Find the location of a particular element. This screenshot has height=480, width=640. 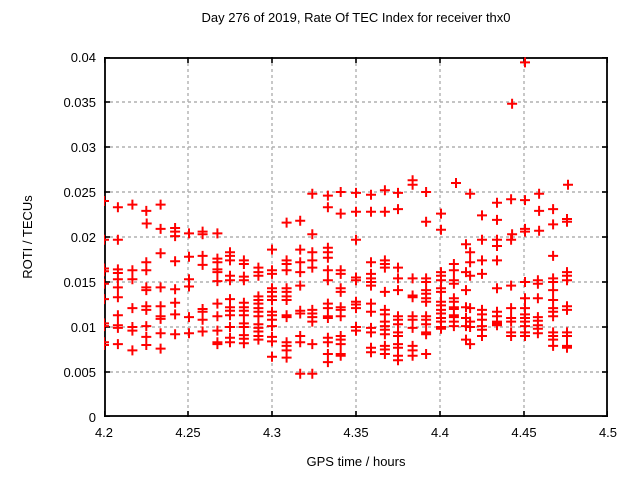

y-tick-label: 0.04 is located at coordinates (83, 57).